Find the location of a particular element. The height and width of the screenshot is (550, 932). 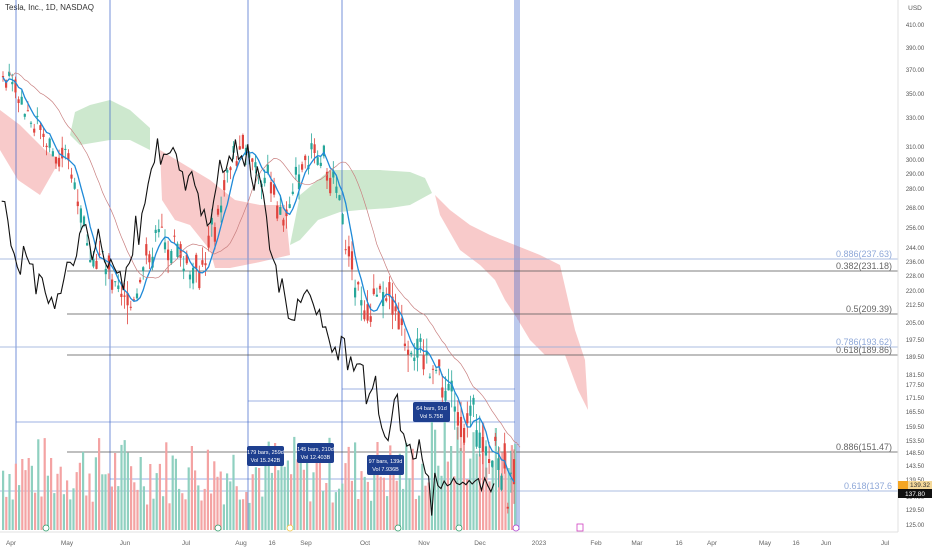

annotation-line1: 145 bars, 210d is located at coordinates (315, 450).